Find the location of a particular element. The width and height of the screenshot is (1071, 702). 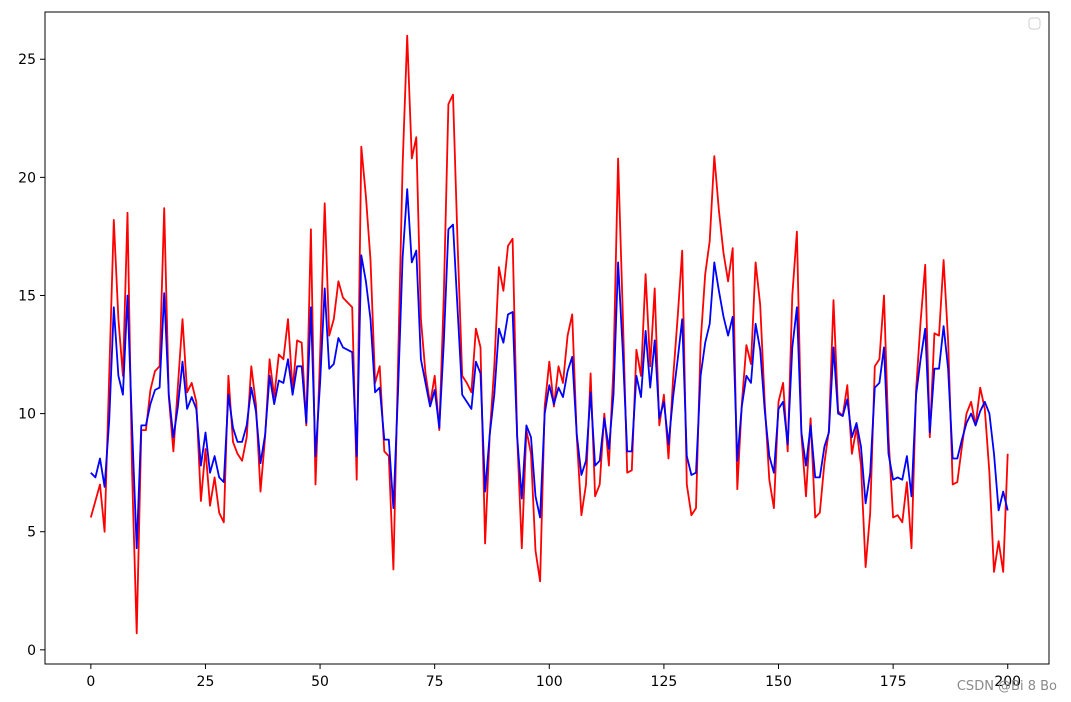

x-tick-label: 75 is located at coordinates (435, 682).